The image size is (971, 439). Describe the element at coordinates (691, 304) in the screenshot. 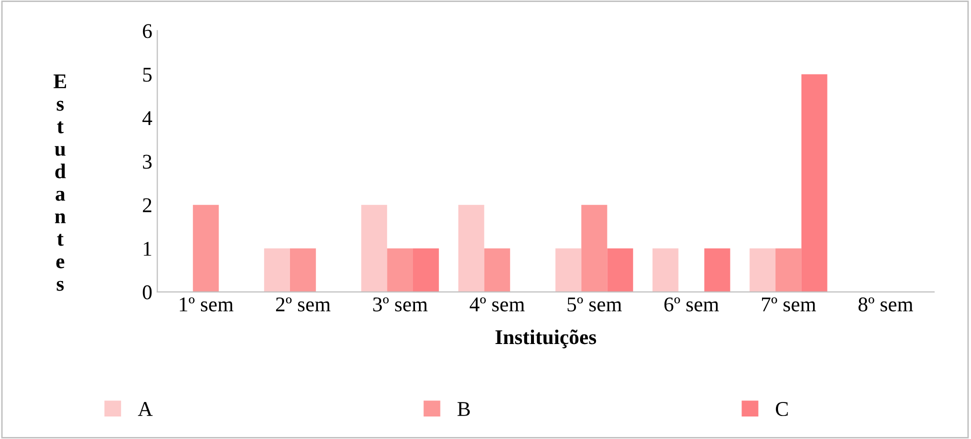

I see `x-tick-label: 6º sem` at that location.